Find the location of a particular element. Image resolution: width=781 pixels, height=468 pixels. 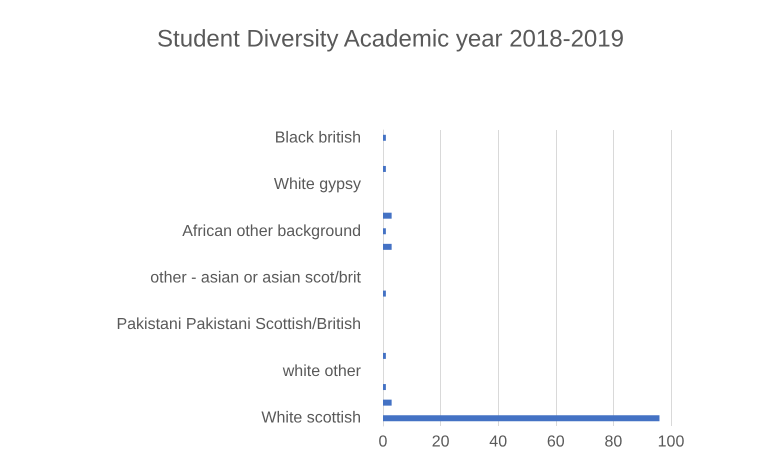

y-tick-label: white other is located at coordinates (322, 371).